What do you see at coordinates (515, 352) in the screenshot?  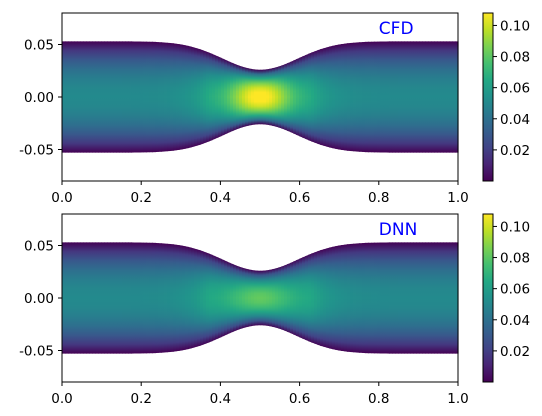 I see `colorbar-tick-label: 0.02` at bounding box center [515, 352].